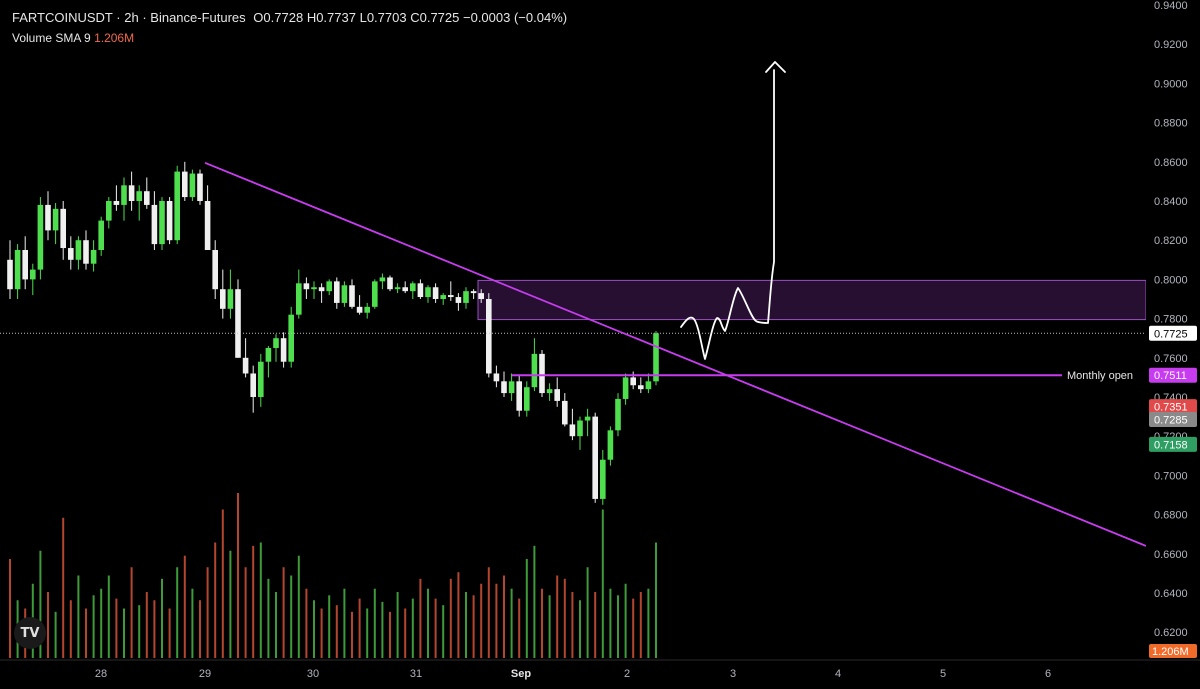  Describe the element at coordinates (62, 17) in the screenshot. I see `symbol-name: FARTCOINUSDT` at that location.